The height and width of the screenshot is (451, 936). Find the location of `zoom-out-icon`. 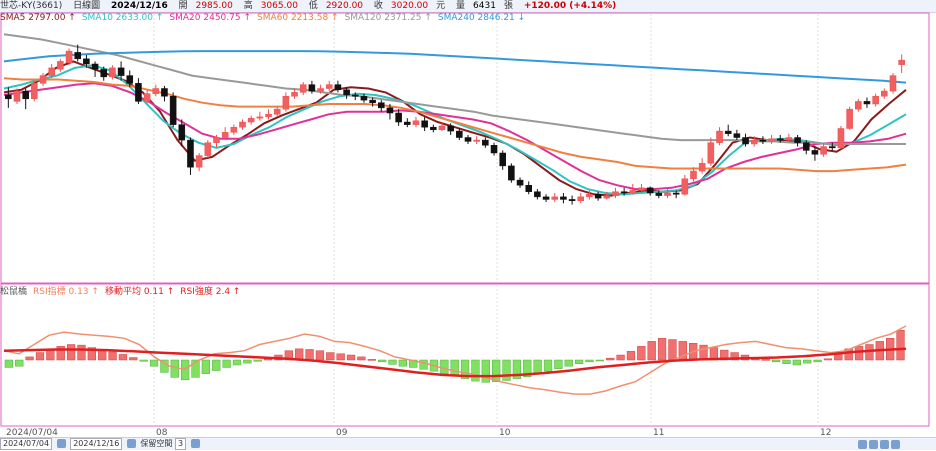

zoom-out-icon is located at coordinates (873, 444).